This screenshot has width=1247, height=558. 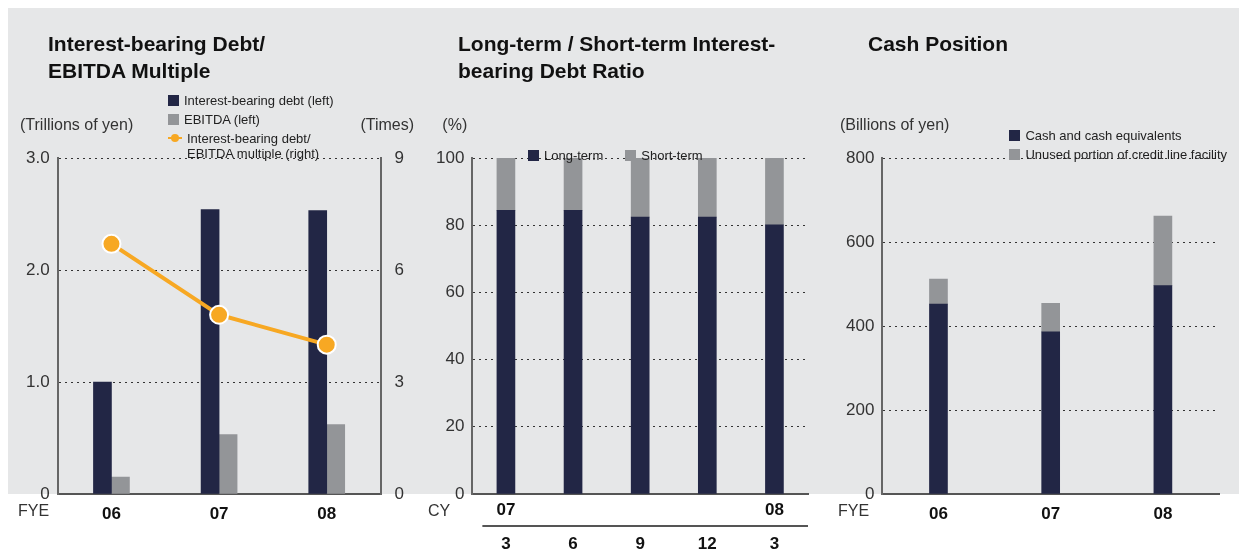 What do you see at coordinates (640, 543) in the screenshot?
I see `x-tick-label: 9` at bounding box center [640, 543].